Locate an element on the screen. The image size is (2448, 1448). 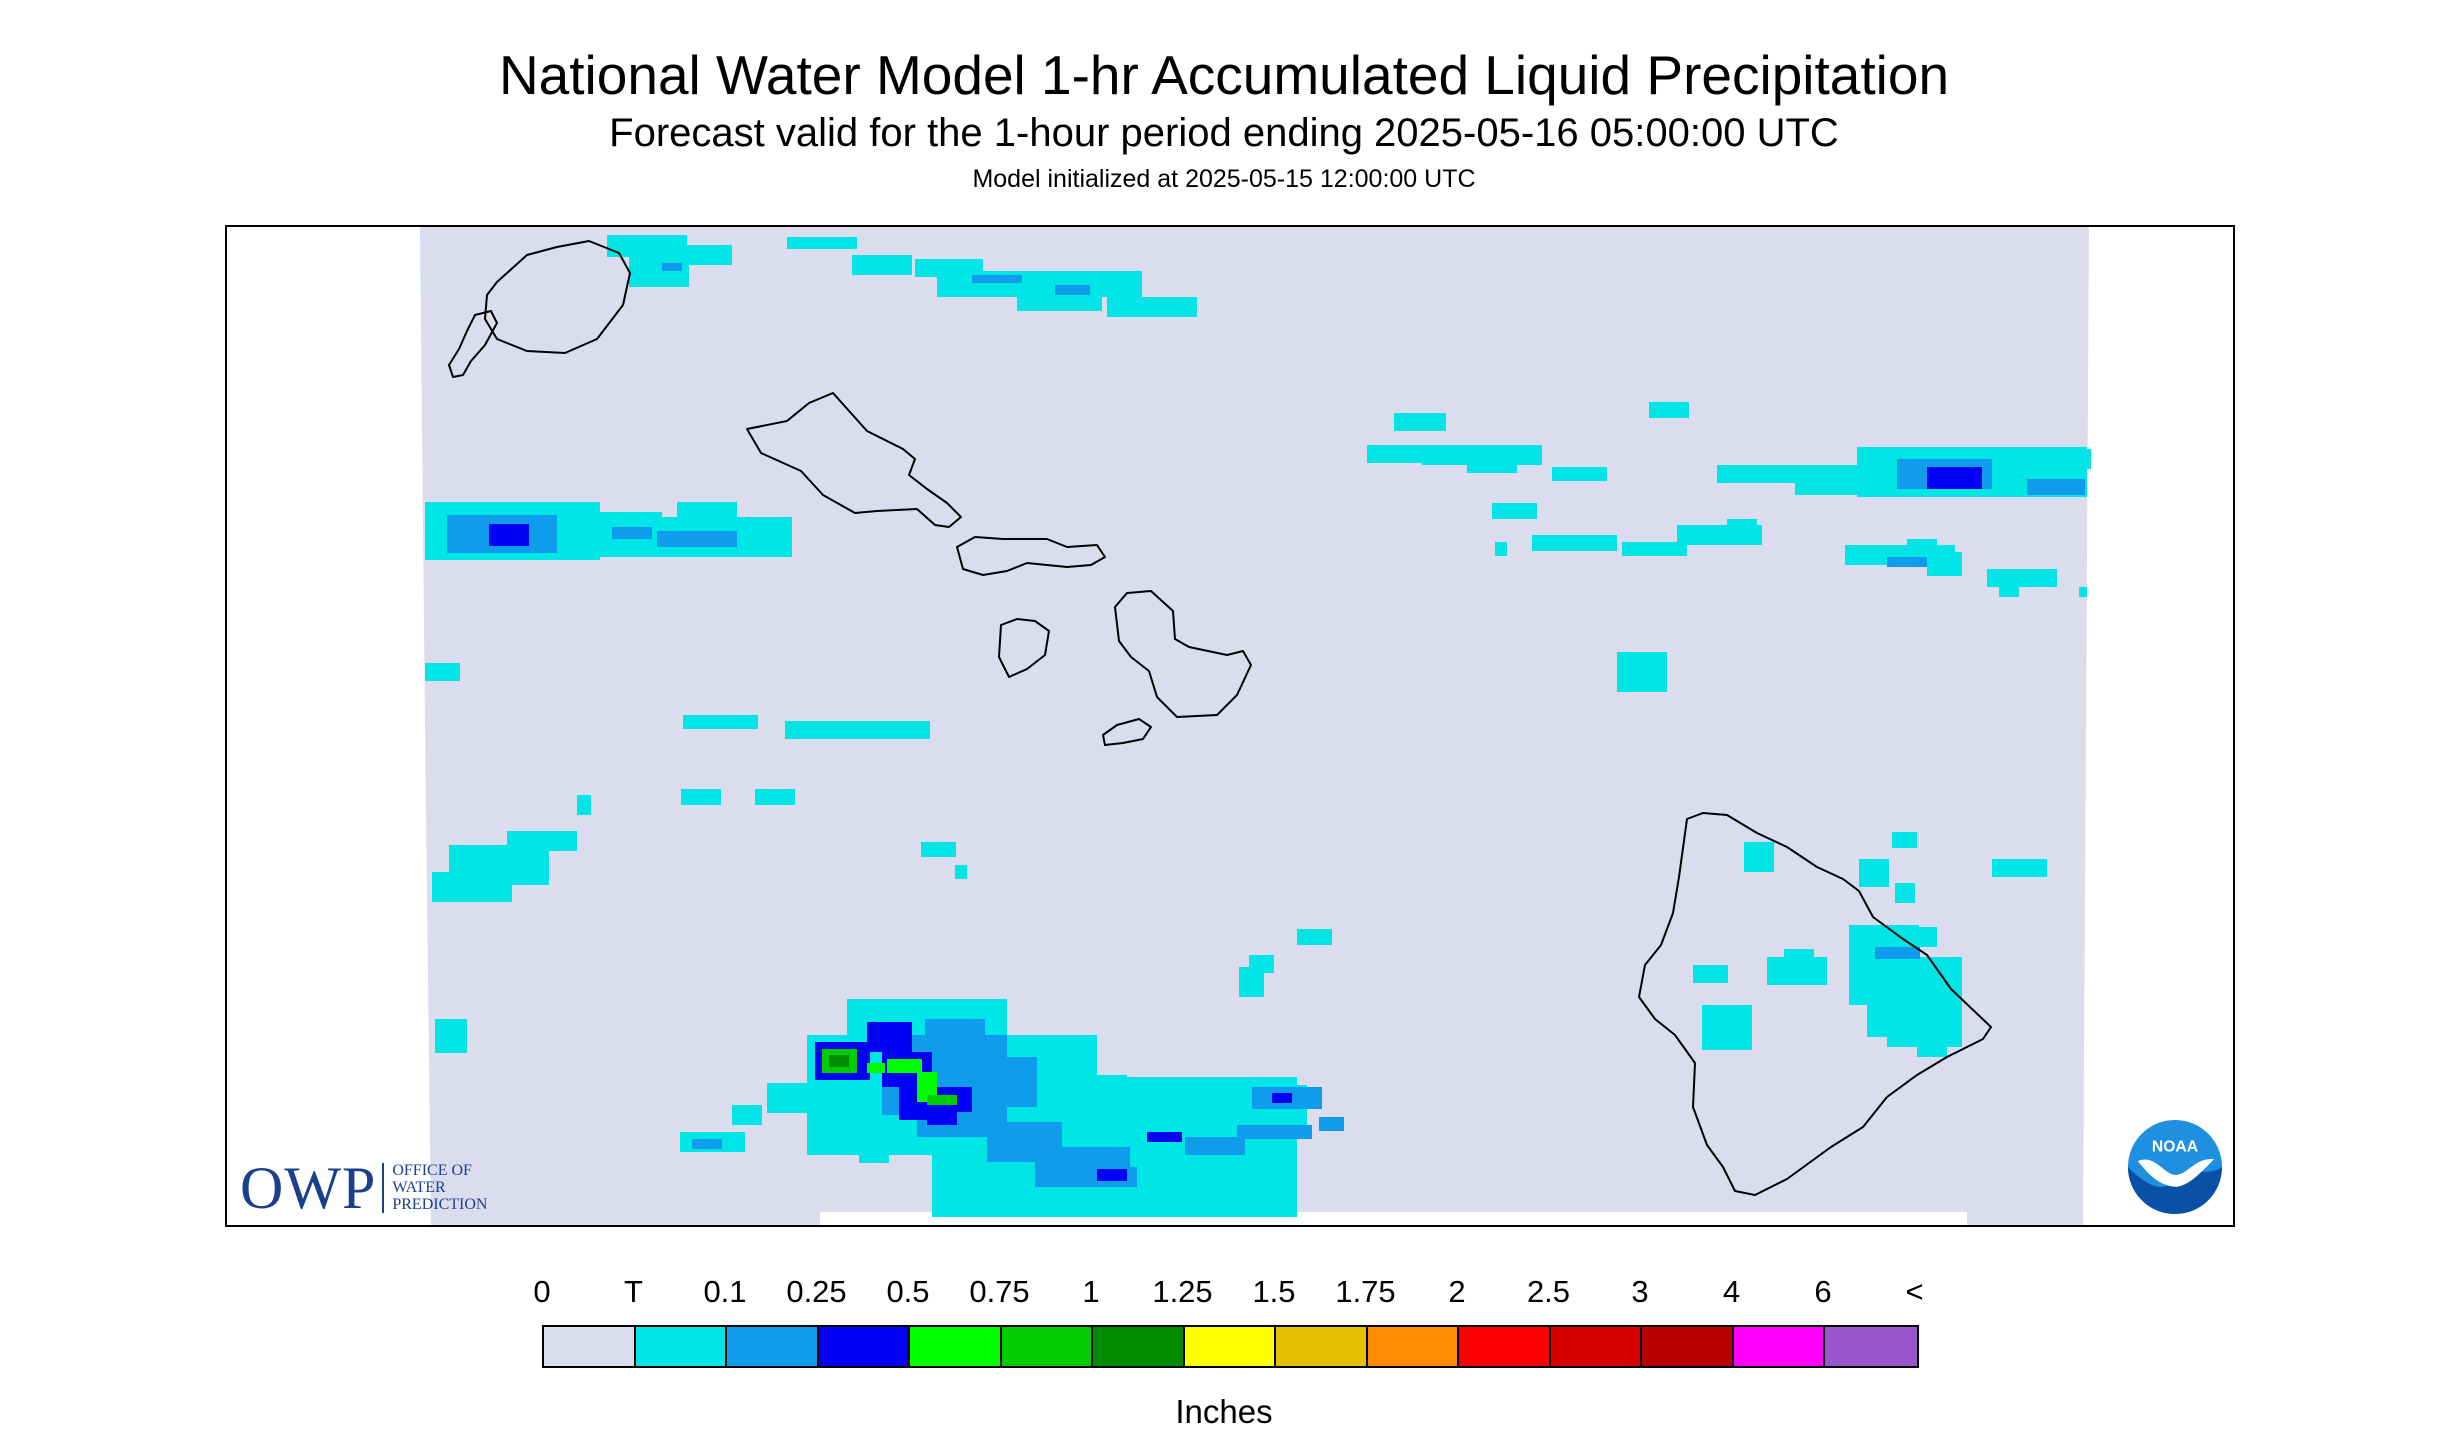
owp-logo-line1: OFFICE OF is located at coordinates (432, 1170).